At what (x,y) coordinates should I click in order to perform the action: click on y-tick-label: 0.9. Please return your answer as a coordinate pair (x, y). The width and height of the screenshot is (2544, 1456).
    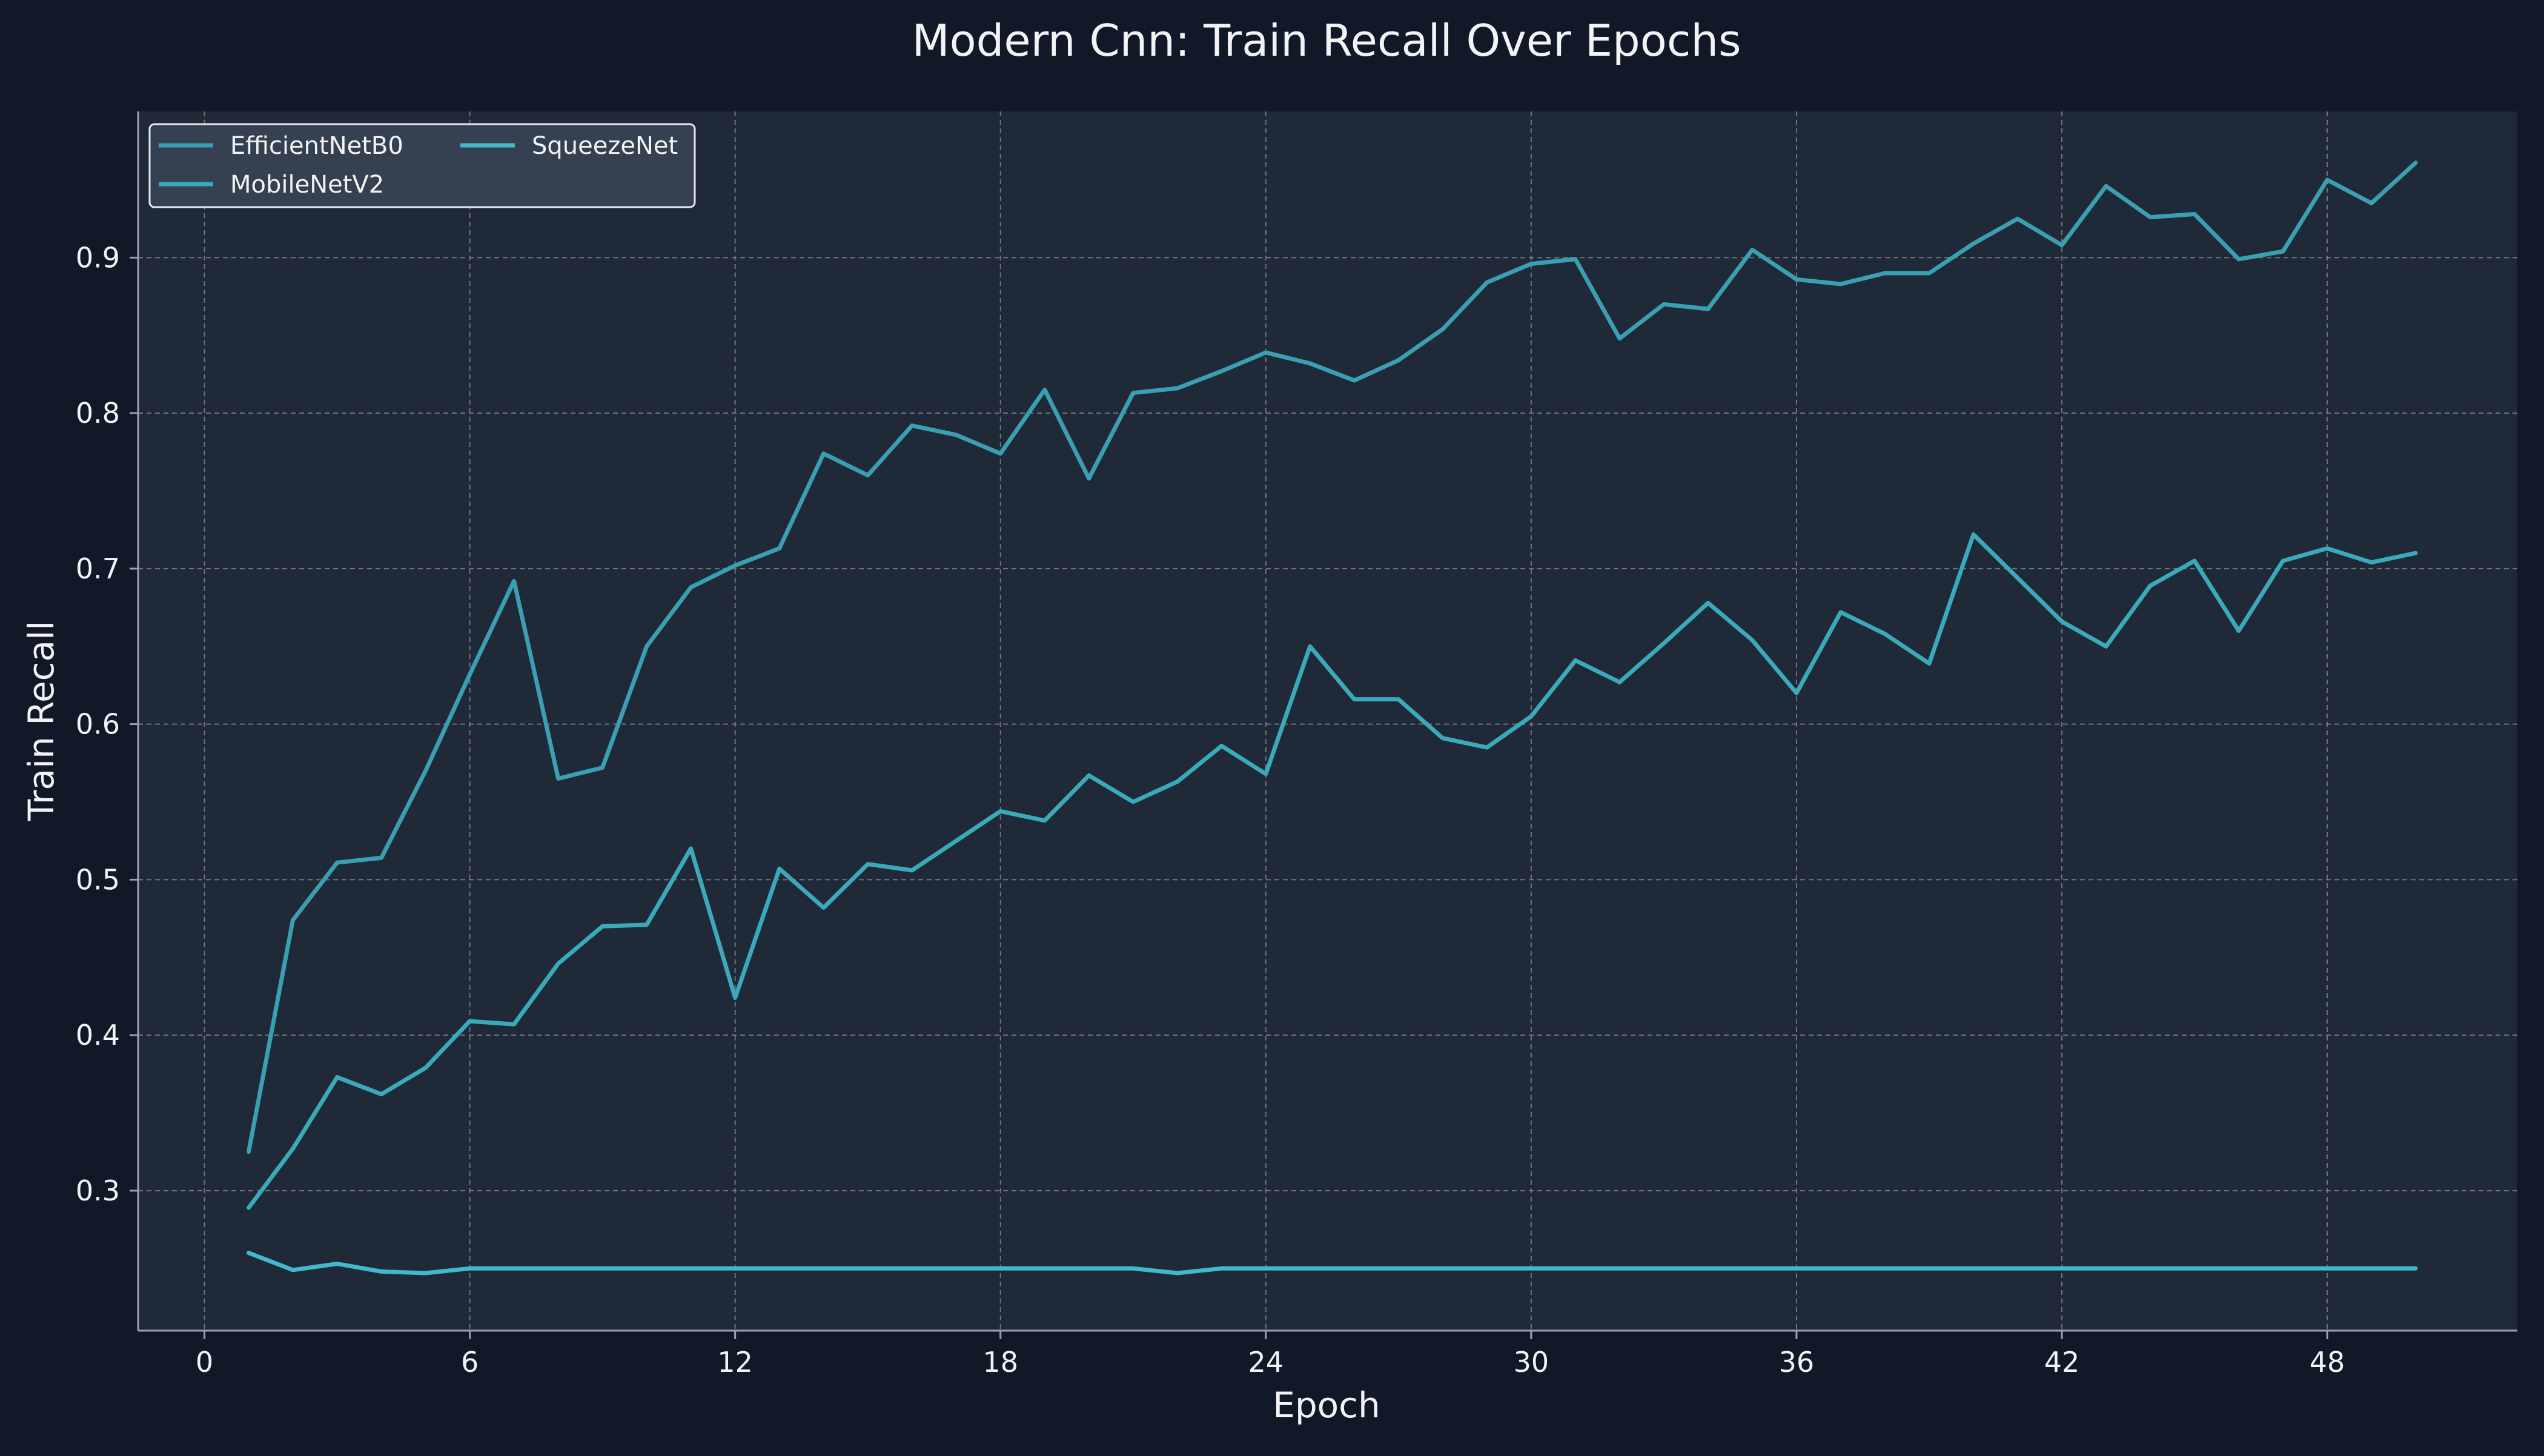
    Looking at the image, I should click on (98, 257).